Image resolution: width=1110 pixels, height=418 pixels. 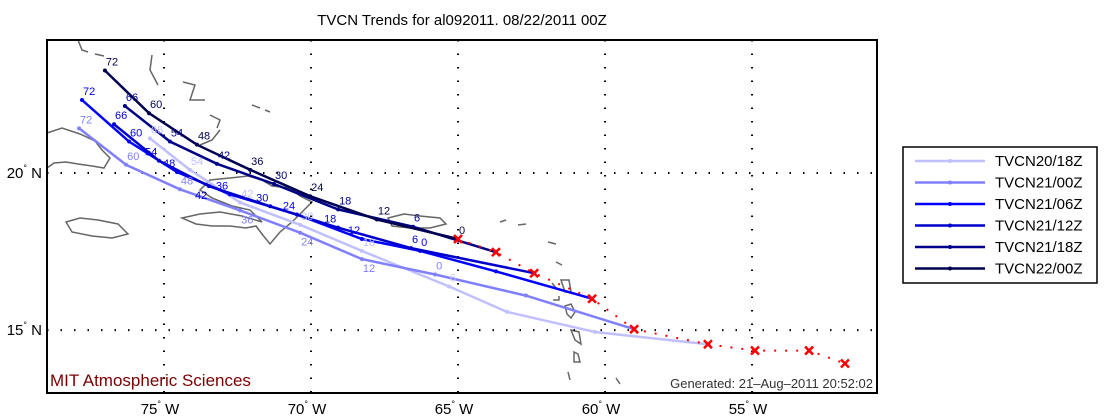 I want to click on legend-label: TVCN21/18Z, so click(x=1039, y=247).